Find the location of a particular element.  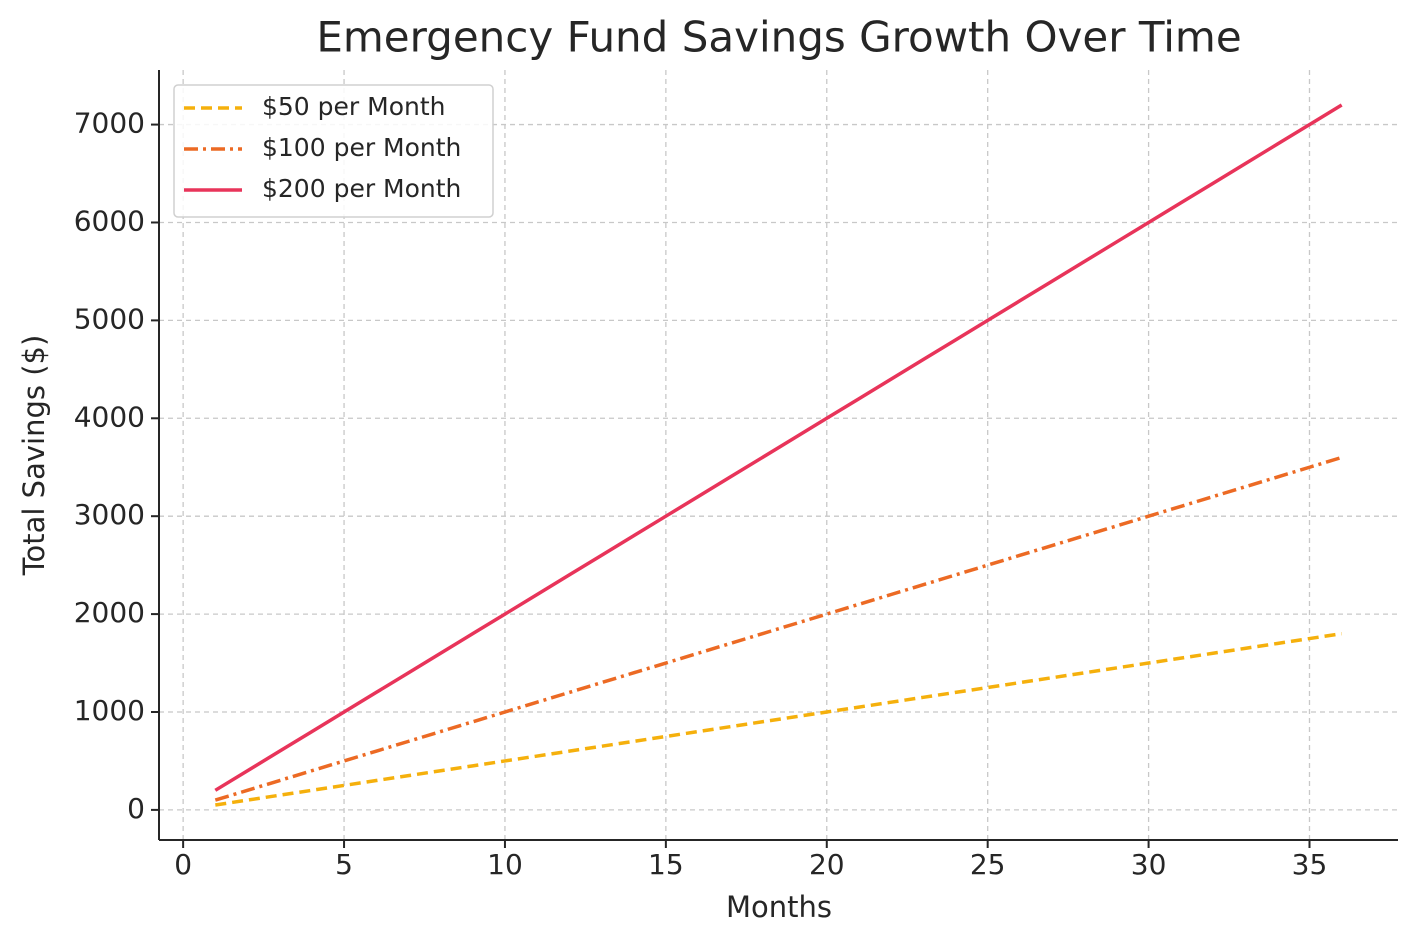

y-tick-label: 2000 is located at coordinates (109, 612).